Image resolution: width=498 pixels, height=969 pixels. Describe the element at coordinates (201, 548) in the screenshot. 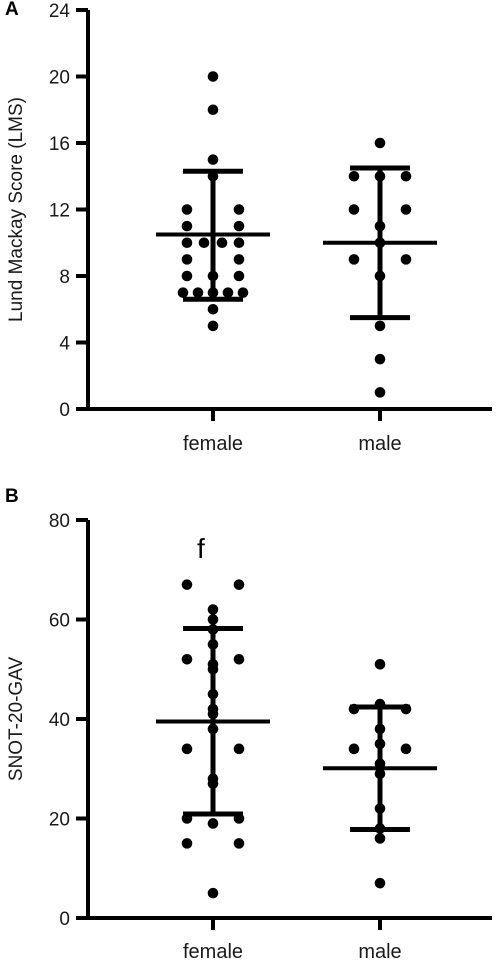

I see `annotation-label: f` at that location.